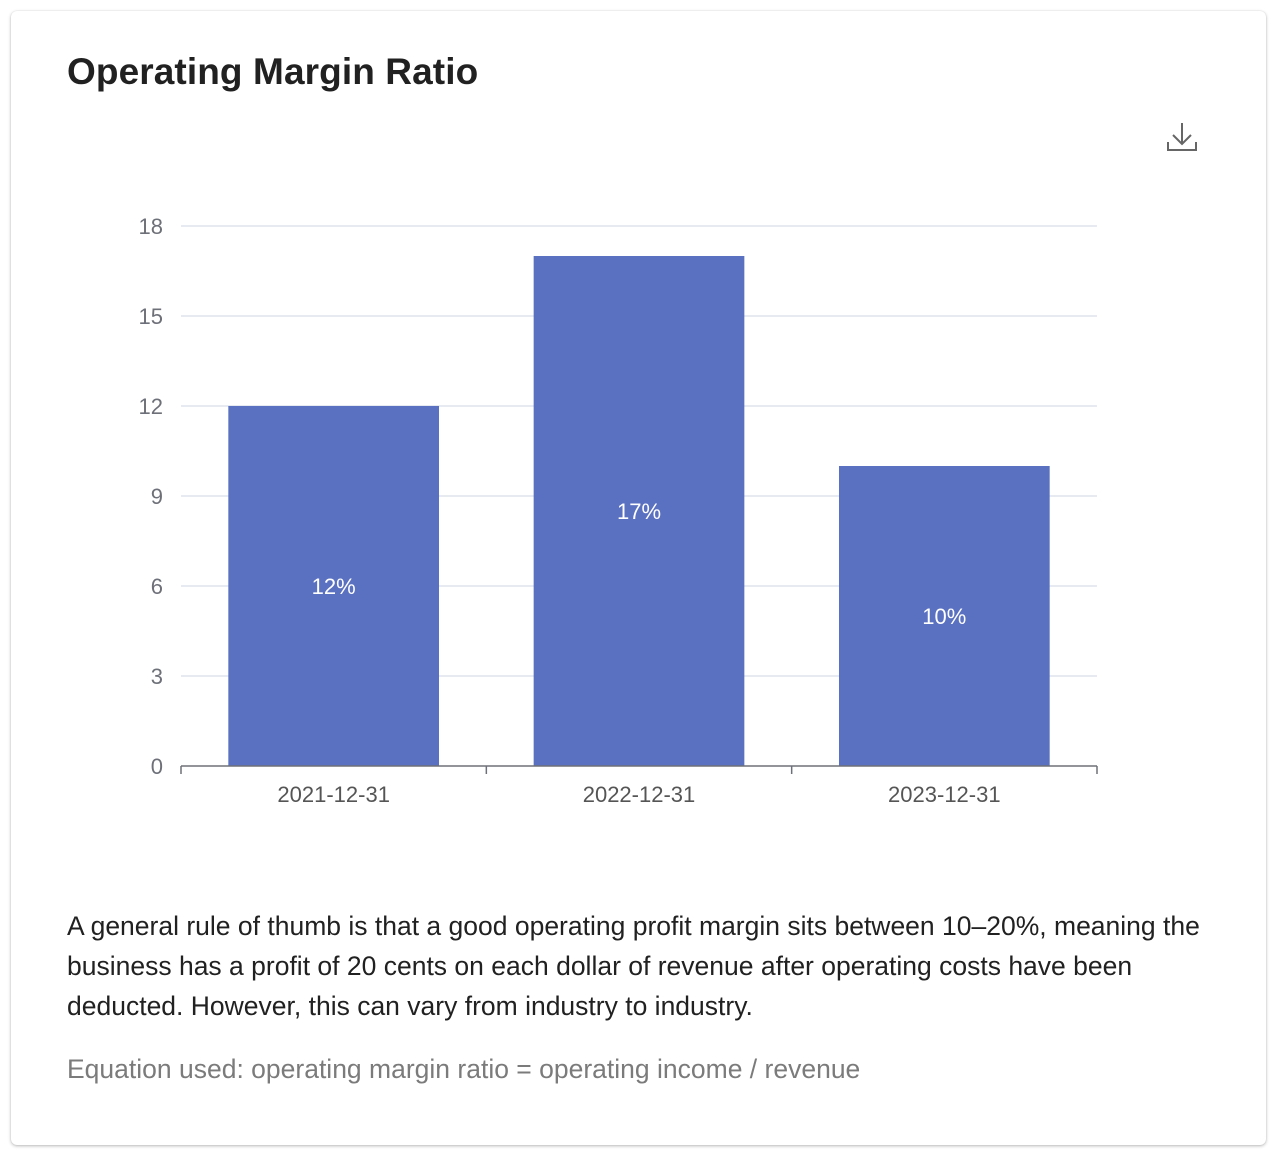  What do you see at coordinates (151, 316) in the screenshot?
I see `y-tick-label: 15` at bounding box center [151, 316].